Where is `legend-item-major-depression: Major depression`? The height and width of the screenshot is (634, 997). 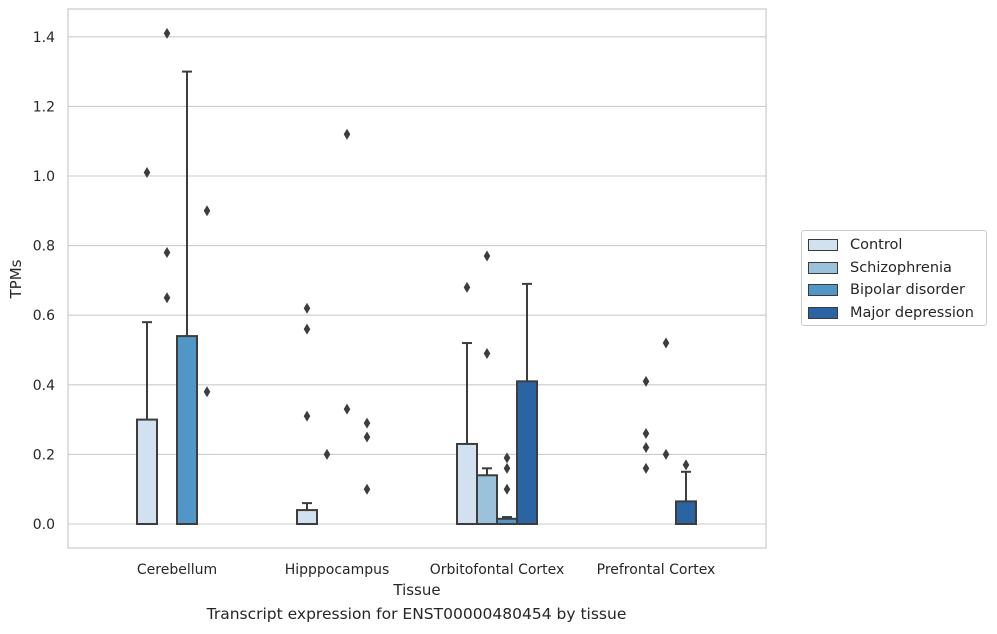 legend-item-major-depression: Major depression is located at coordinates (897, 313).